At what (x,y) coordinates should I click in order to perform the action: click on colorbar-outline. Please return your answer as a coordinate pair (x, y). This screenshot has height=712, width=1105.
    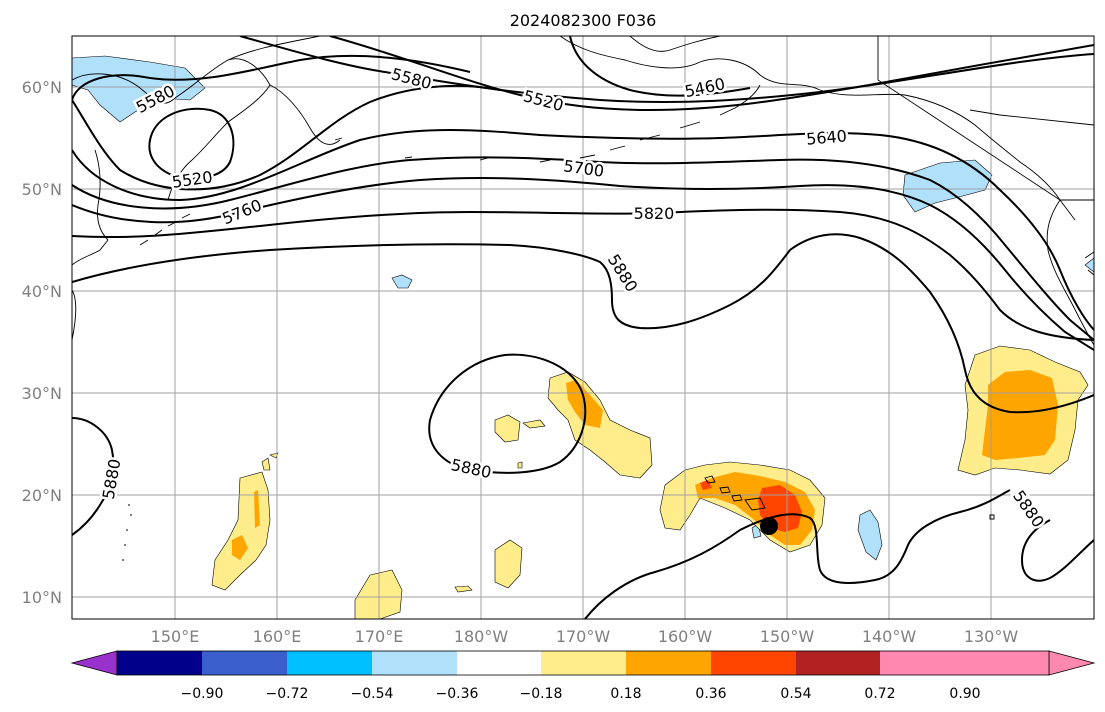
    Looking at the image, I should click on (583, 663).